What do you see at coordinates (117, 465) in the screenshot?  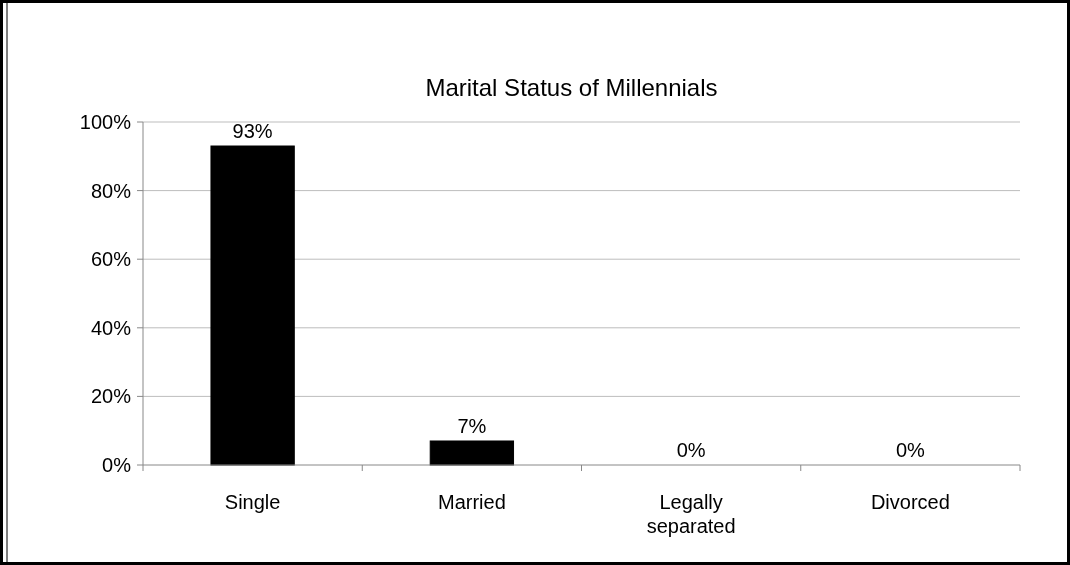 I see `y-tick-label: 0%` at bounding box center [117, 465].